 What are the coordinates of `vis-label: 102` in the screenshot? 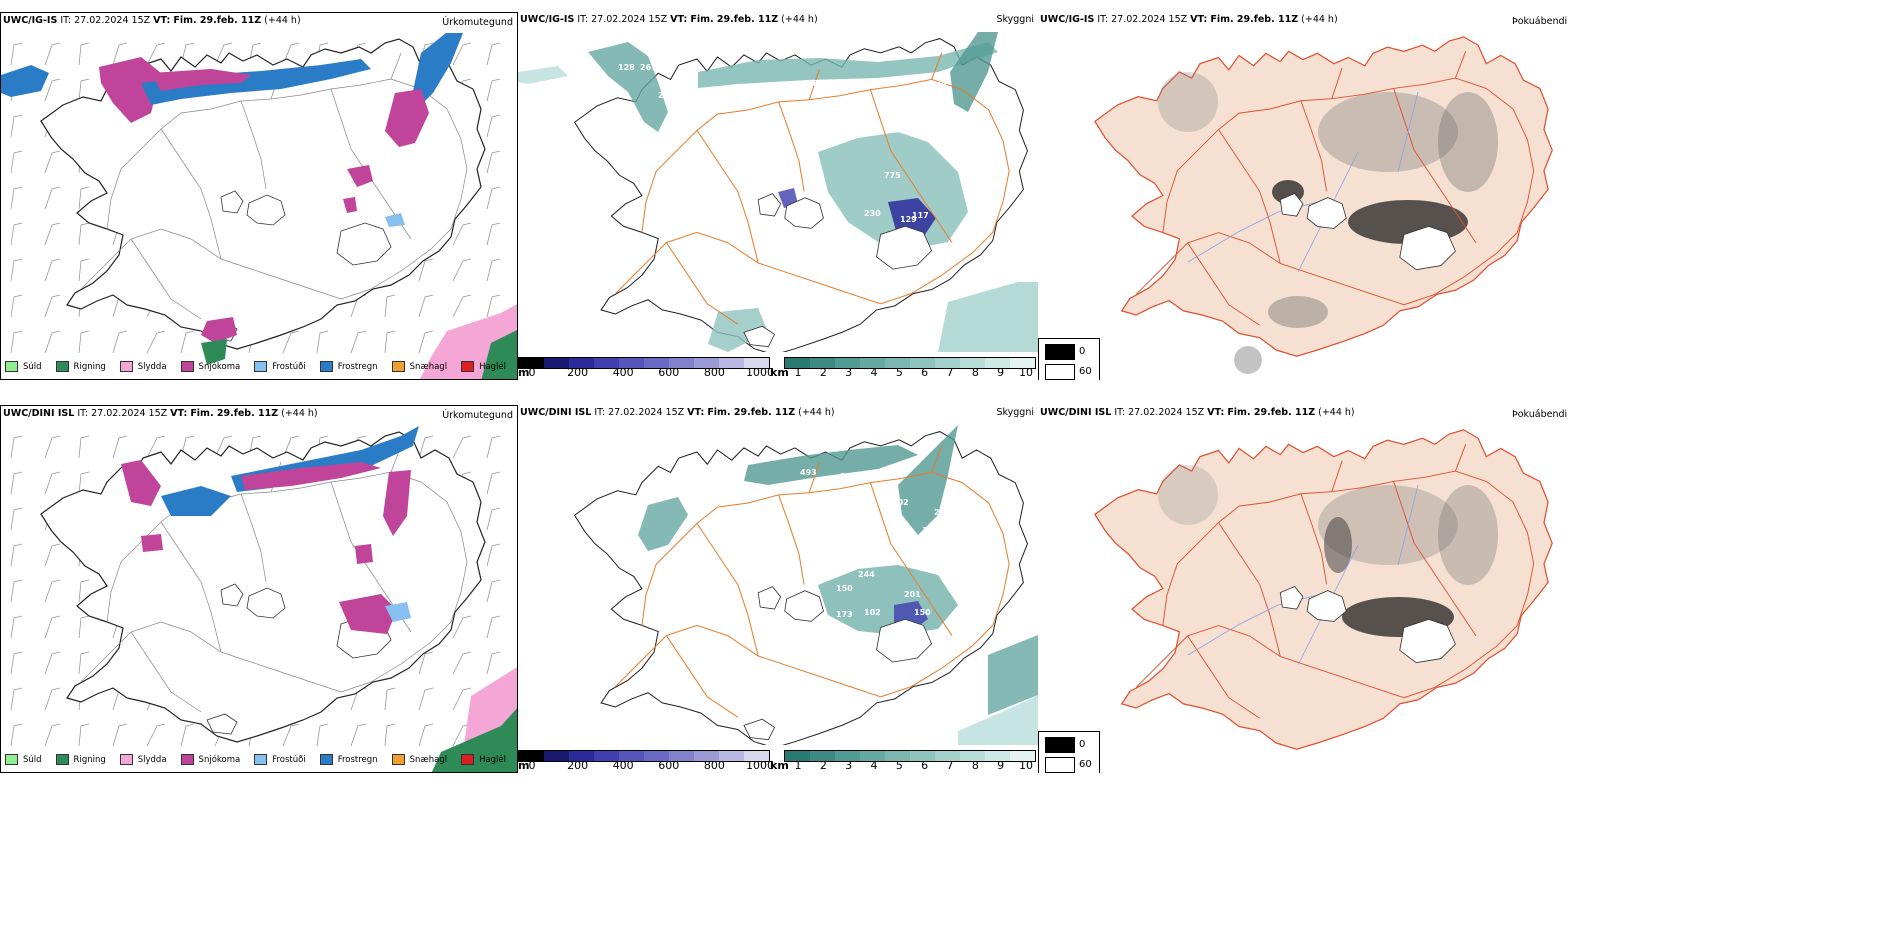 It's located at (872, 612).